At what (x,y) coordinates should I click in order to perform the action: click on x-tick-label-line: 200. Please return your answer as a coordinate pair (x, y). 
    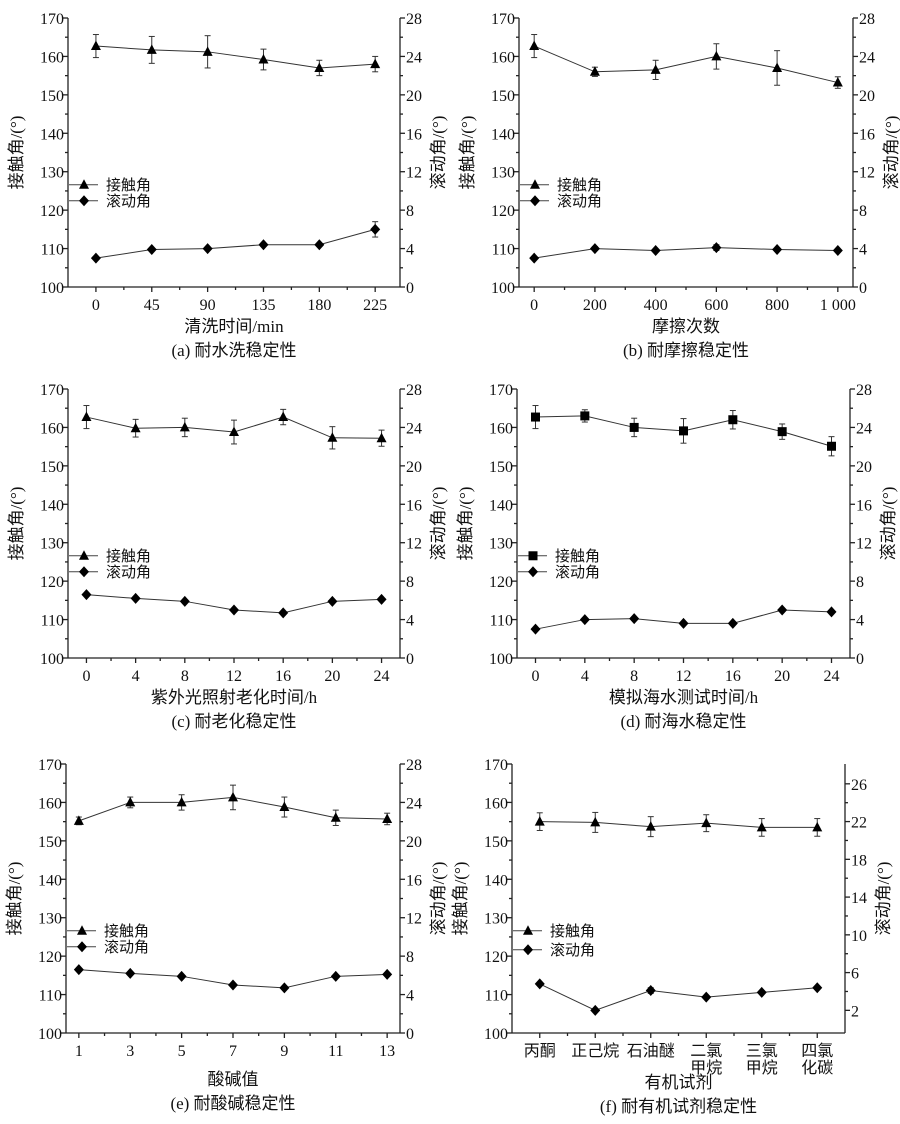
    Looking at the image, I should click on (595, 305).